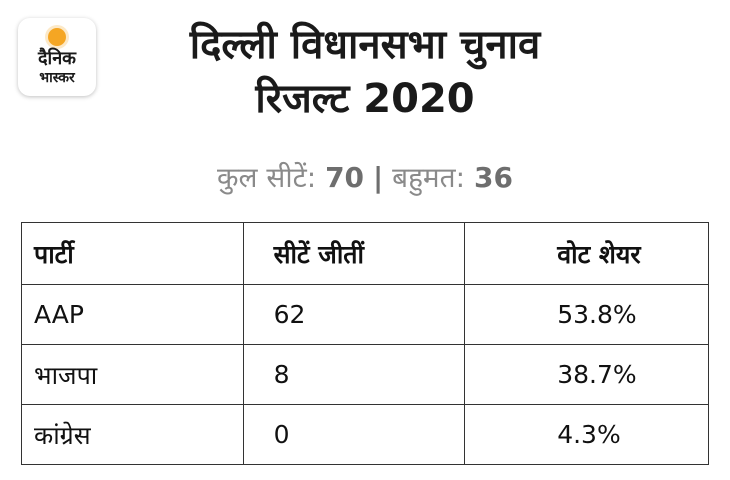 The width and height of the screenshot is (730, 480). What do you see at coordinates (365, 45) in the screenshot?
I see `title-line1: दिल्ली विधानसभा चुनाव` at bounding box center [365, 45].